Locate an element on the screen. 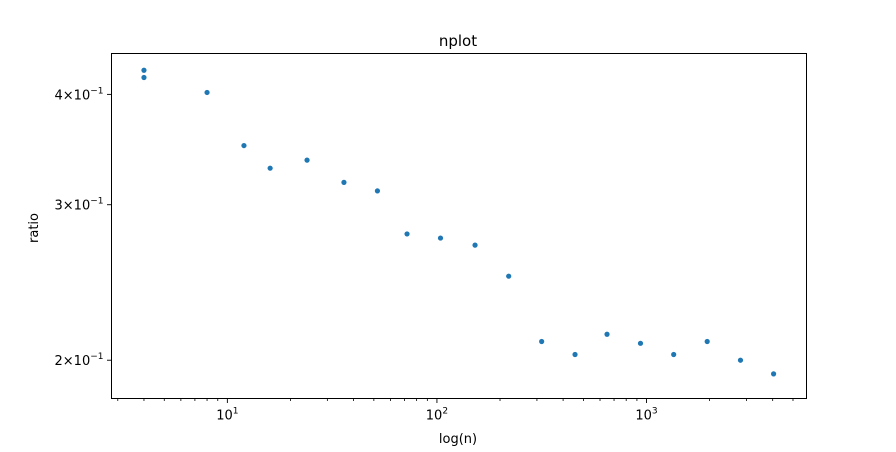 Image resolution: width=896 pixels, height=452 pixels. chart-title: nplot is located at coordinates (458, 41).